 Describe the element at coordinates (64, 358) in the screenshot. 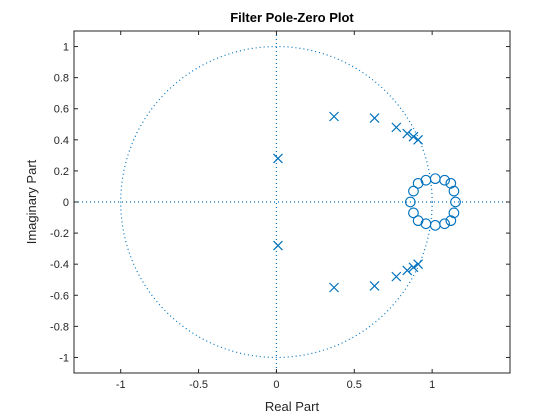

I see `y-tick-label: -1` at that location.